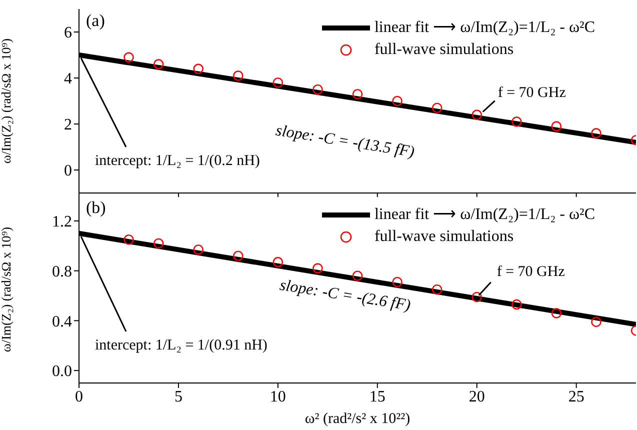 Image resolution: width=637 pixels, height=430 pixels. I want to click on x-axis-title: ω² (rad²/s² x 10²²), so click(357, 419).